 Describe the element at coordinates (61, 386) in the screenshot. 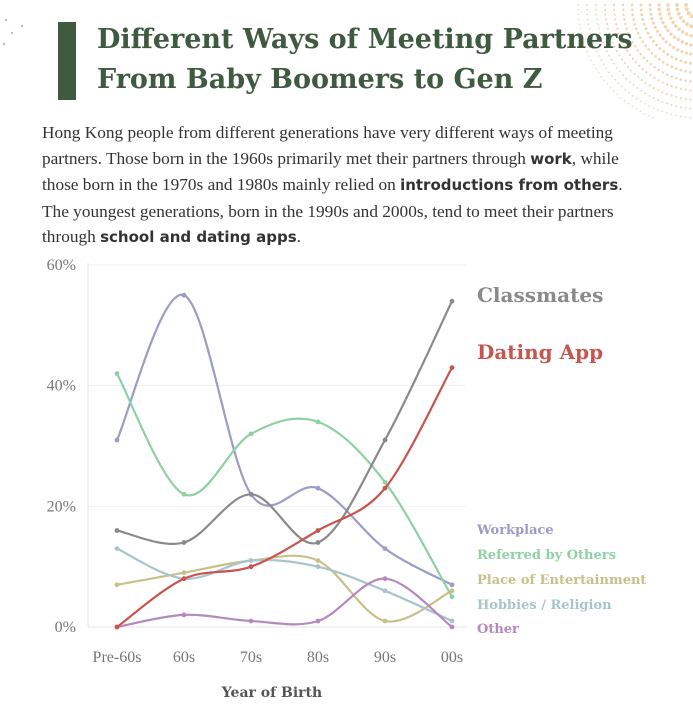

I see `y-tick-label: 40%` at that location.